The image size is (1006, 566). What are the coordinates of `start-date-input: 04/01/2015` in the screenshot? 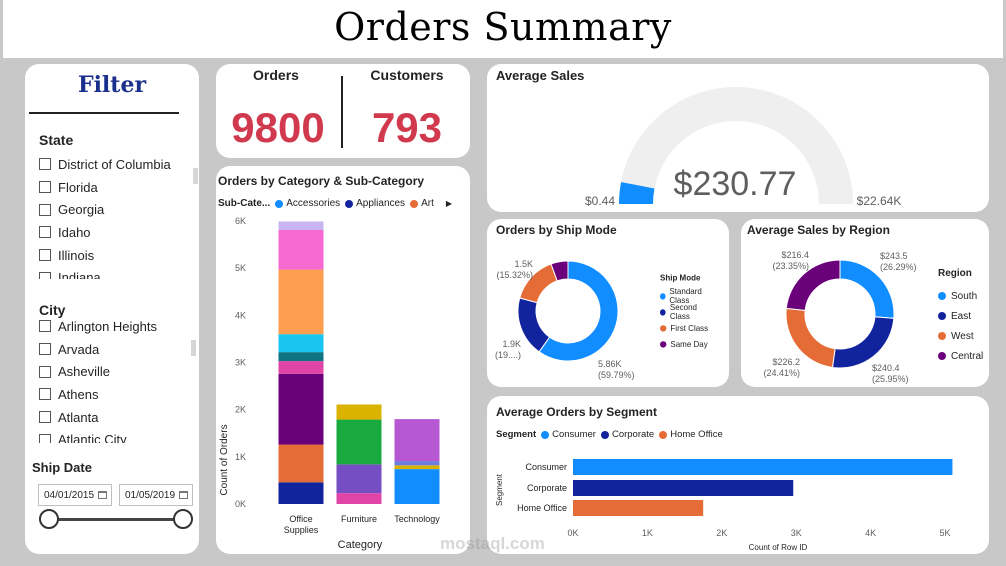 It's located at (75, 495).